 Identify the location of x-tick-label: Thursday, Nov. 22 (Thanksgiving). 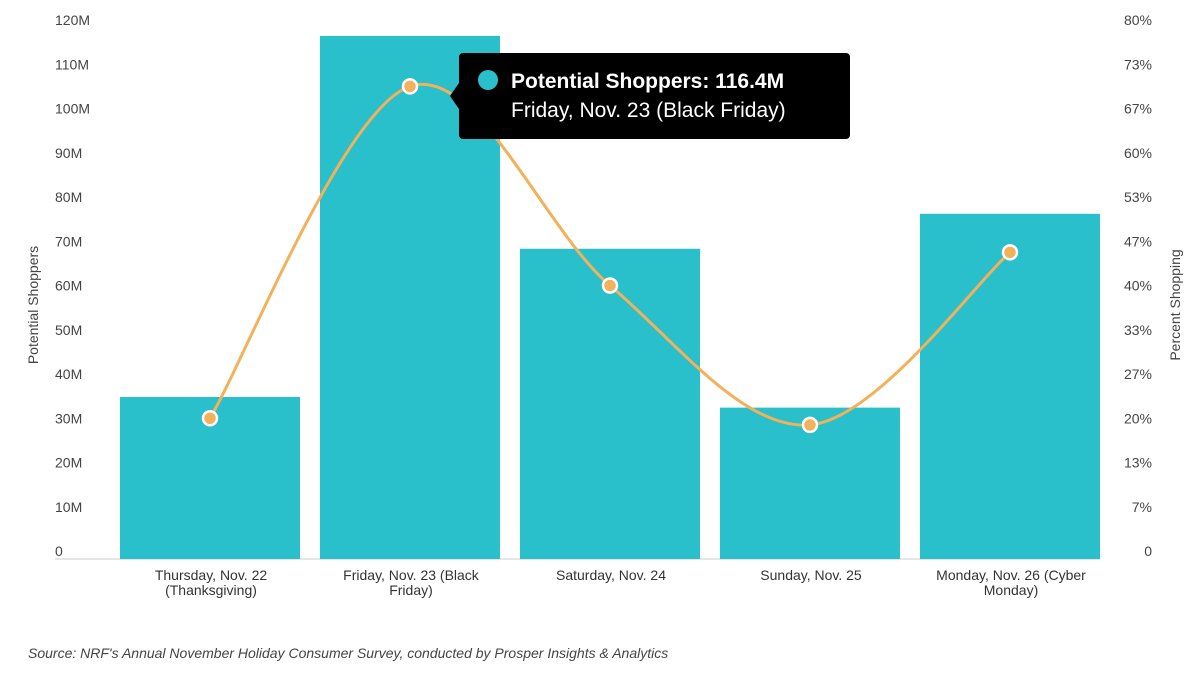
(211, 582).